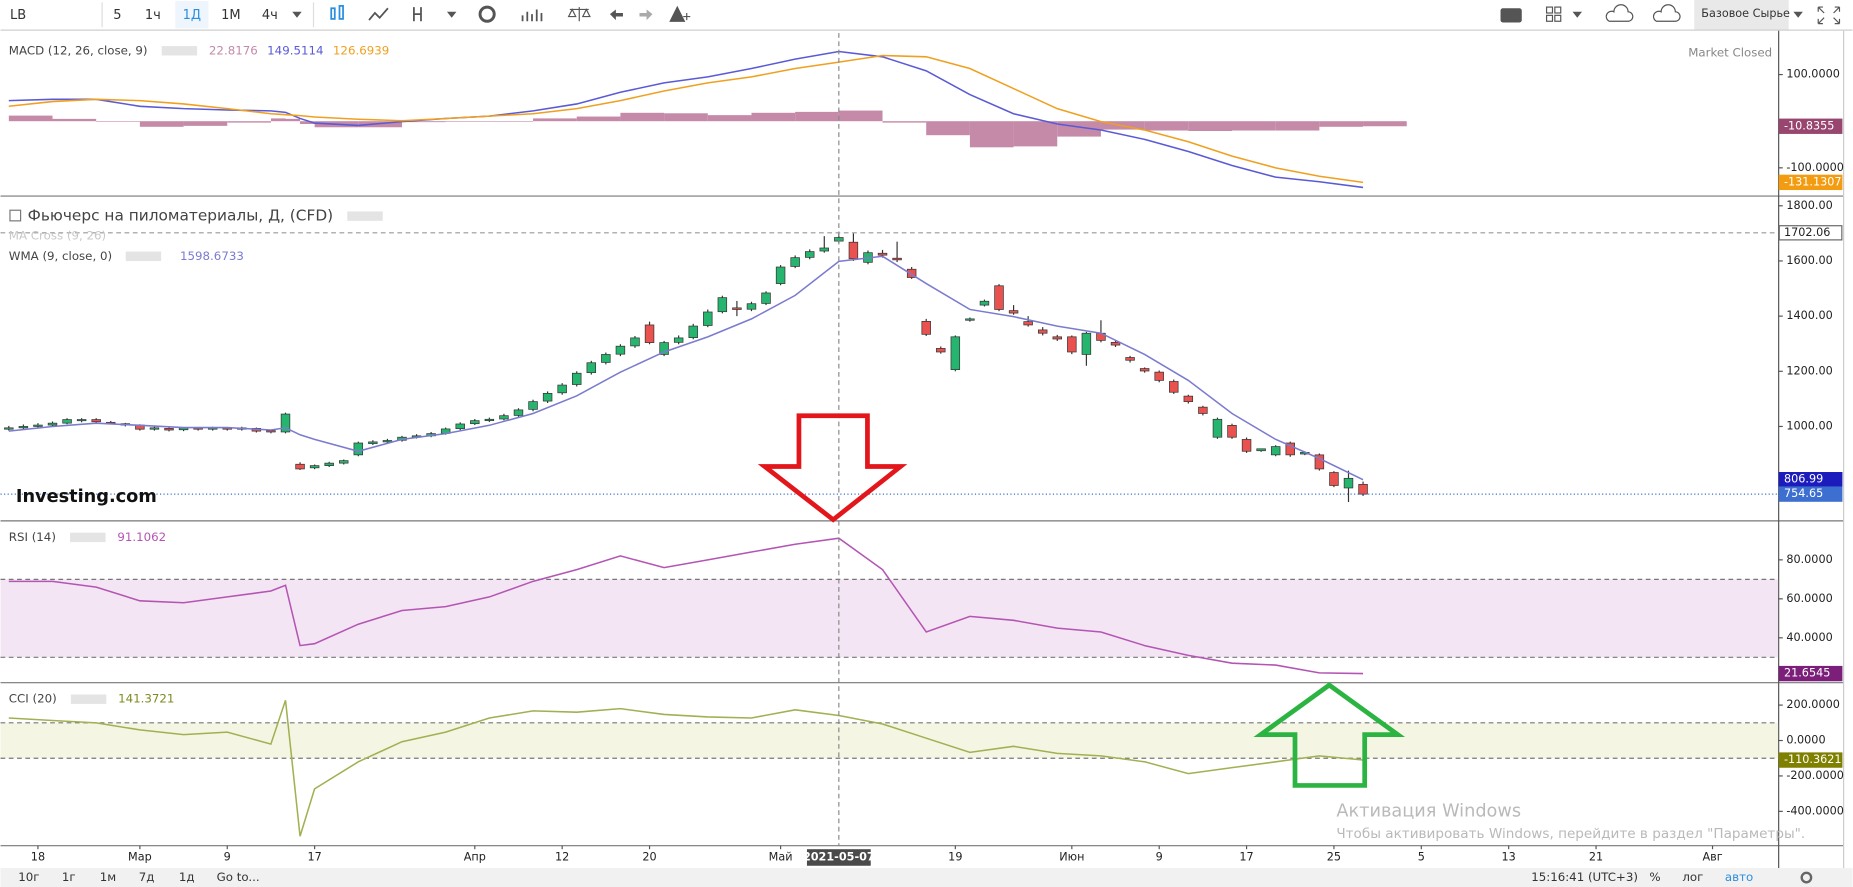 The image size is (1853, 887). I want to click on logo: Investing.com, so click(86, 497).